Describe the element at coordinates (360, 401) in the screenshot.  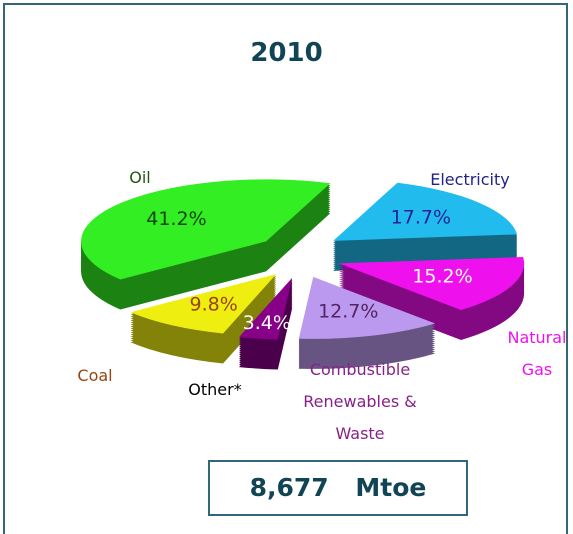
I see `category-label: Combustible Renewables & Waste` at that location.